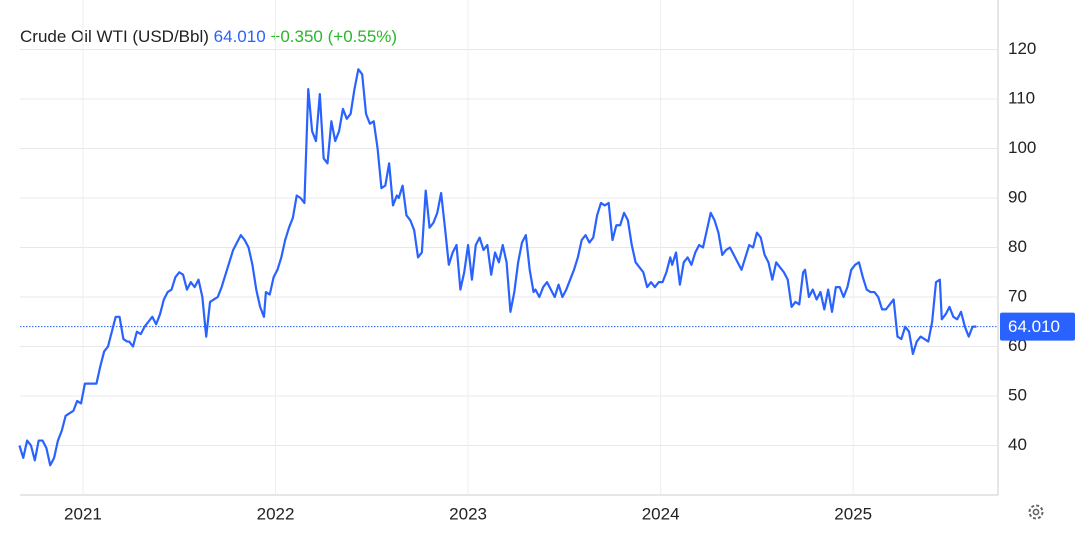 The image size is (1077, 535). What do you see at coordinates (1017, 394) in the screenshot?
I see `y-tick-label: 50` at bounding box center [1017, 394].